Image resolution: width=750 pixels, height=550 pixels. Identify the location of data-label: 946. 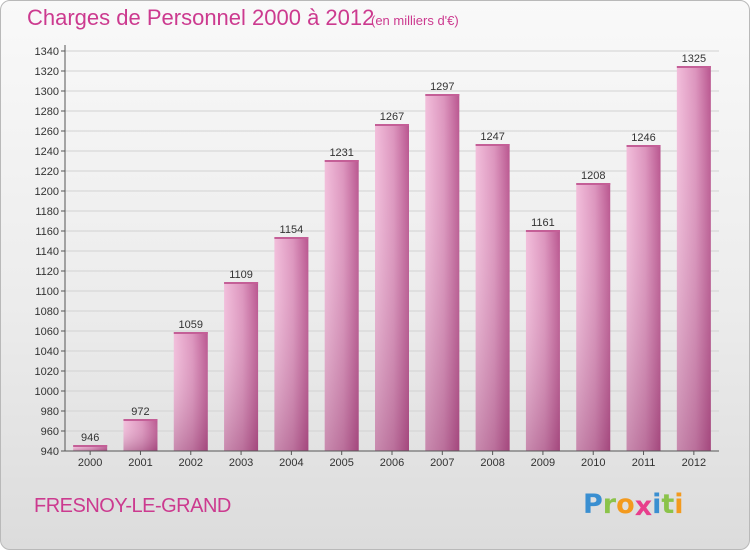
(90, 438).